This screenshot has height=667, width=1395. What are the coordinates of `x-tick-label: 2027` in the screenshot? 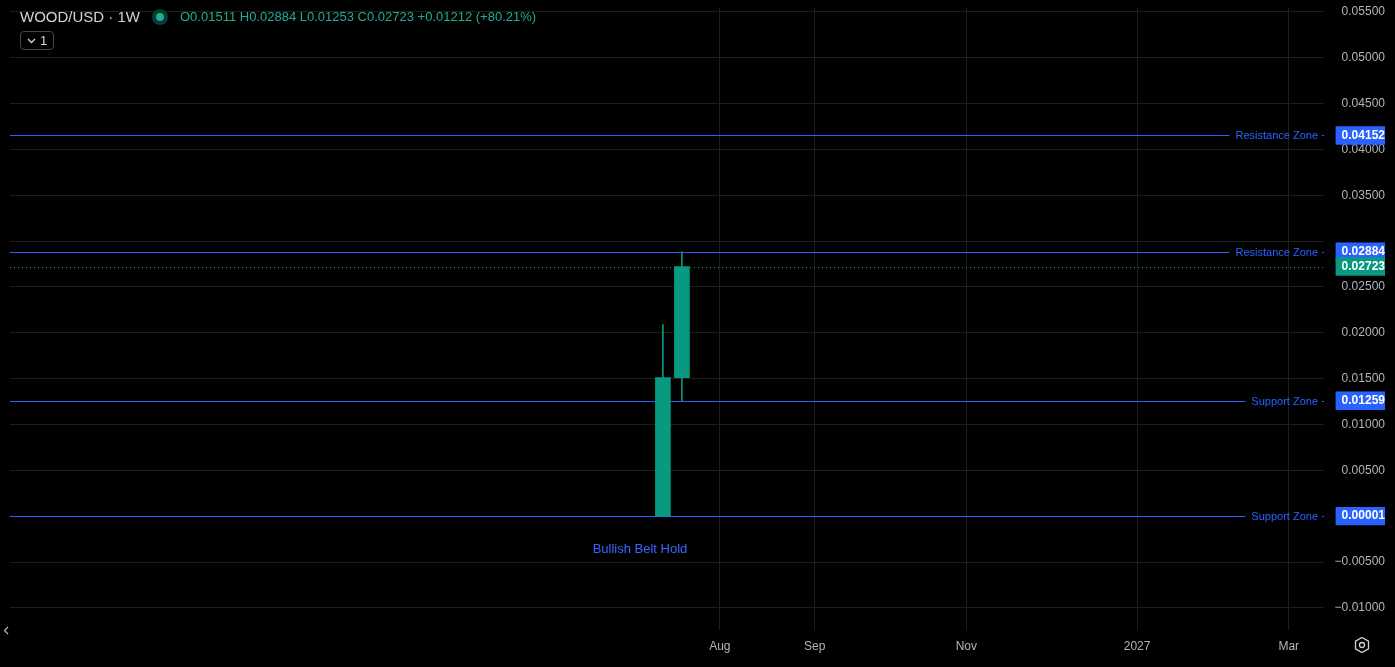 It's located at (1137, 645).